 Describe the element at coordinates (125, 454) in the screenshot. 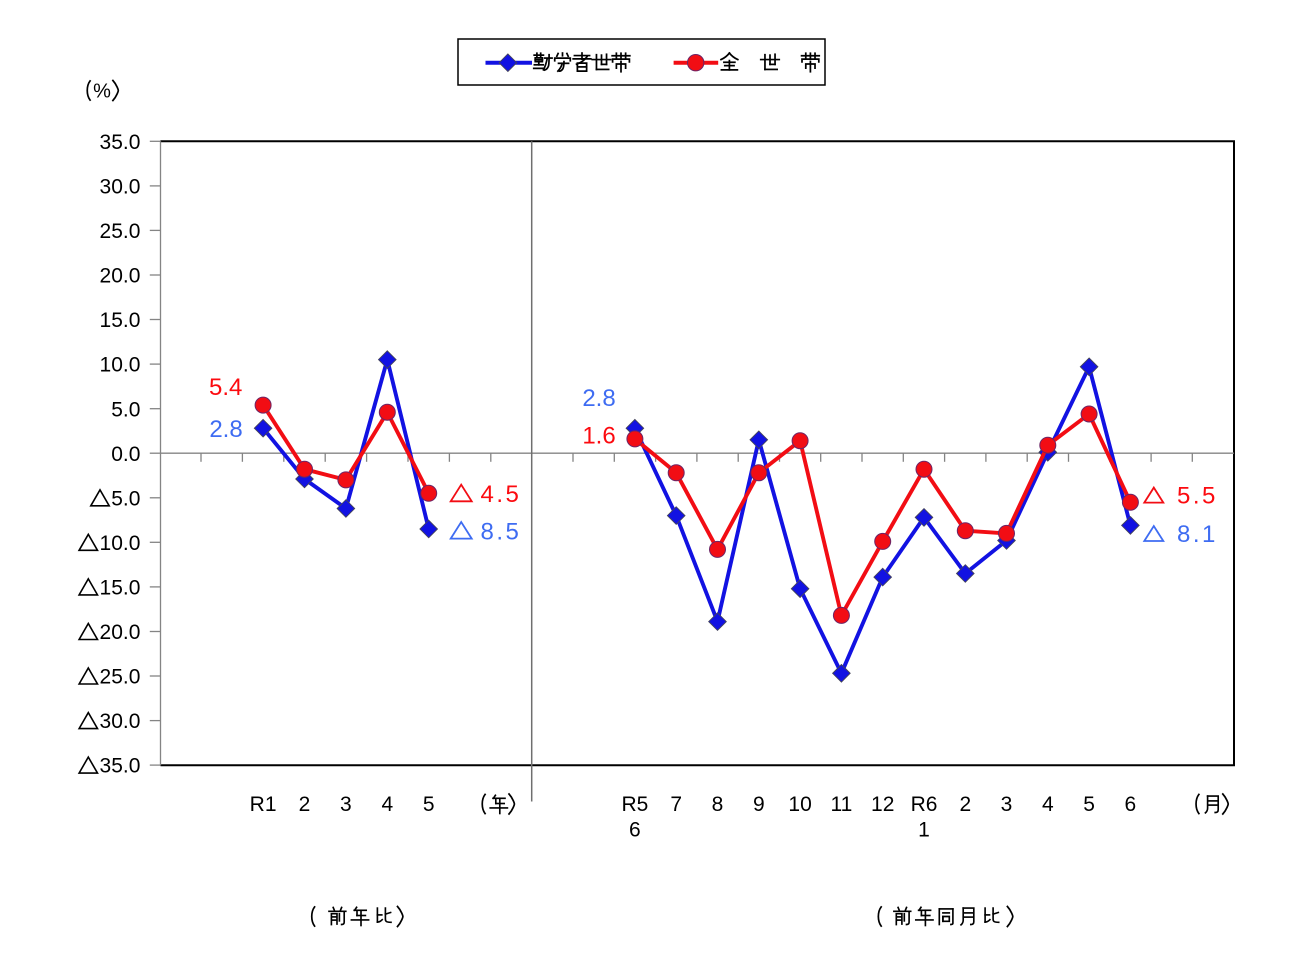

I see `svg-text: 0.0` at that location.